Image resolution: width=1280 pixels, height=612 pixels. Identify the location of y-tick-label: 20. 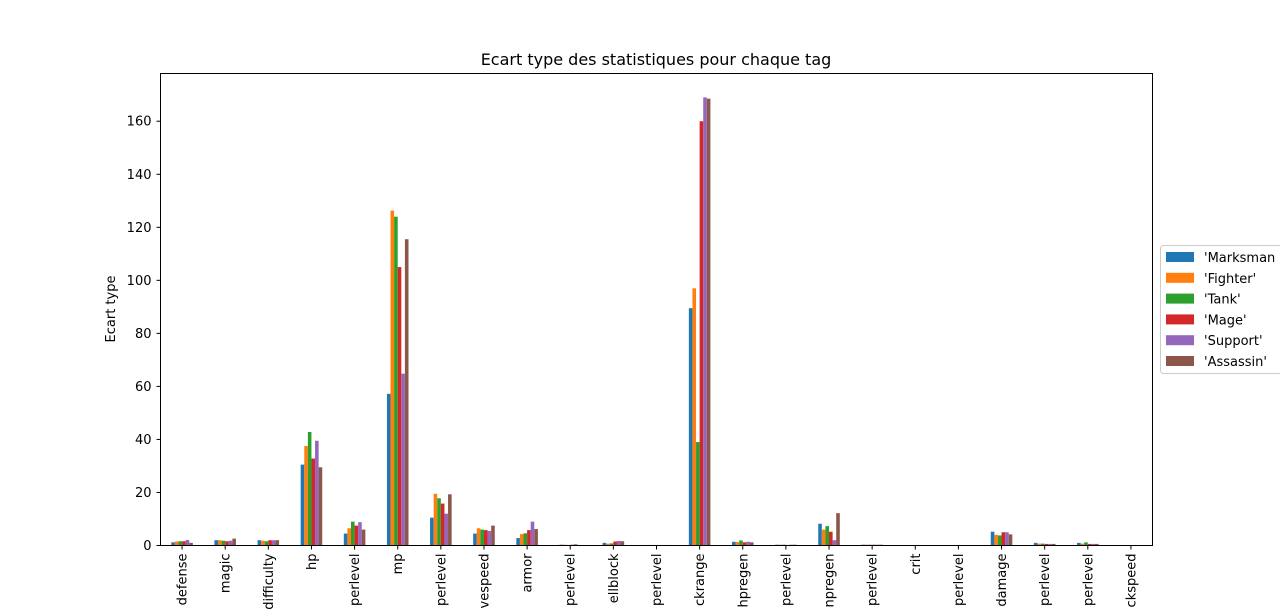
(143, 493).